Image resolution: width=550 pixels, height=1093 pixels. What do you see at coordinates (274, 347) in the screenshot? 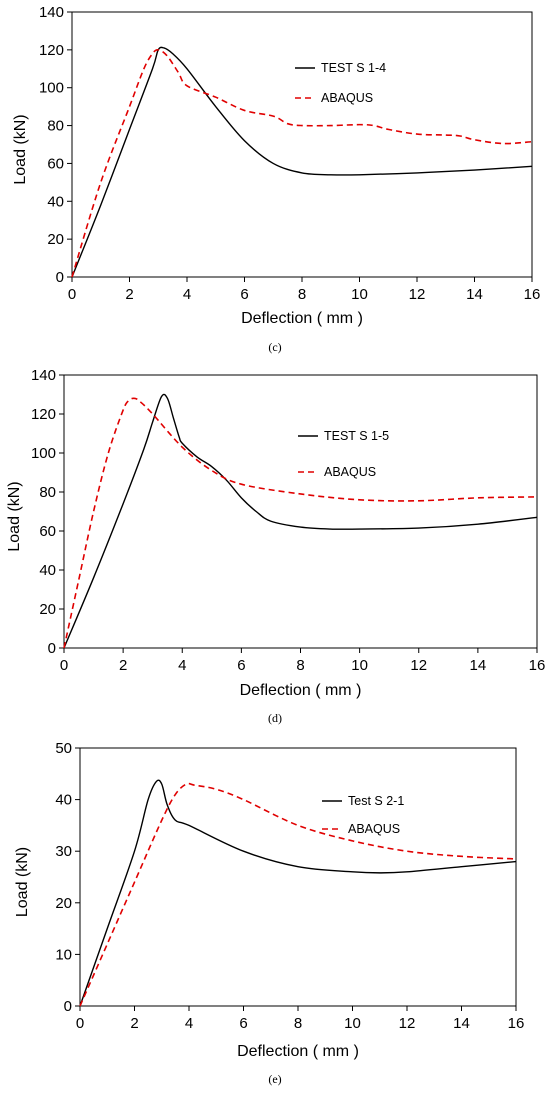
I see `figure-caption: (c)` at bounding box center [274, 347].